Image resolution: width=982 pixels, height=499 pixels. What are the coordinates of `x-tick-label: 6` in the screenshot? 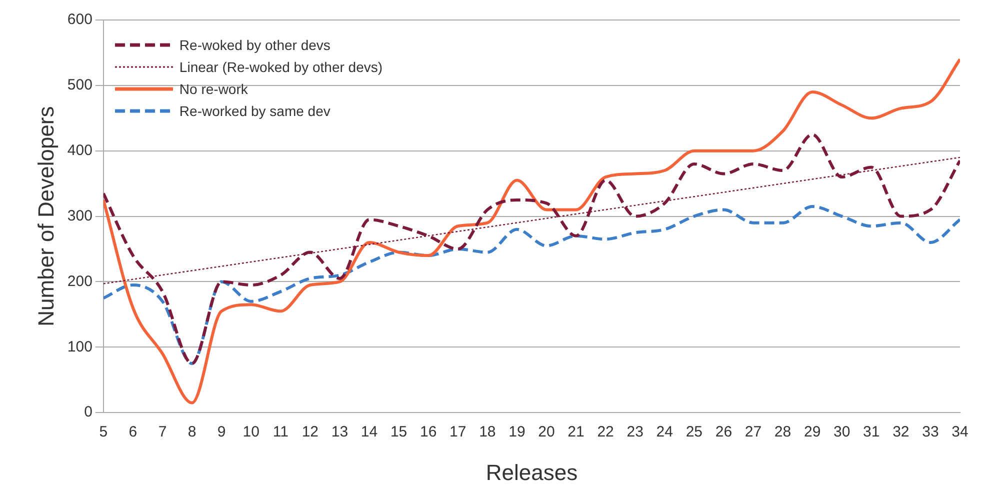 It's located at (133, 432).